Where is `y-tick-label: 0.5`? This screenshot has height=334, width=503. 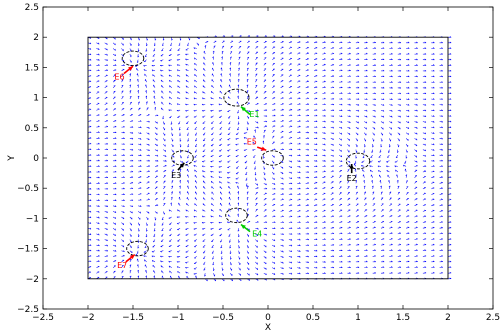
y-tick-label: 0.5 is located at coordinates (32, 129).